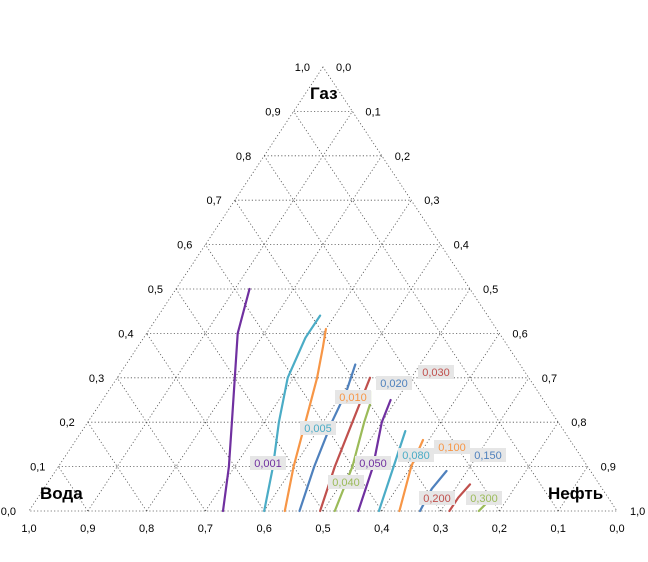 The height and width of the screenshot is (562, 648). What do you see at coordinates (461, 246) in the screenshot?
I see `tick-label-oil: 0,4` at bounding box center [461, 246].